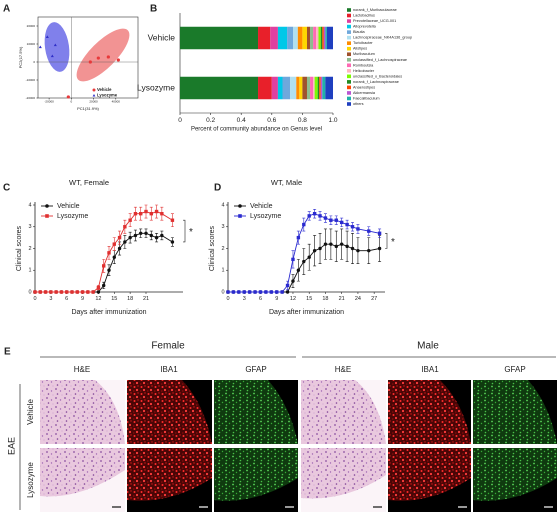 This screenshot has height=515, width=558. I want to click on significance-bracket, so click(184, 231).